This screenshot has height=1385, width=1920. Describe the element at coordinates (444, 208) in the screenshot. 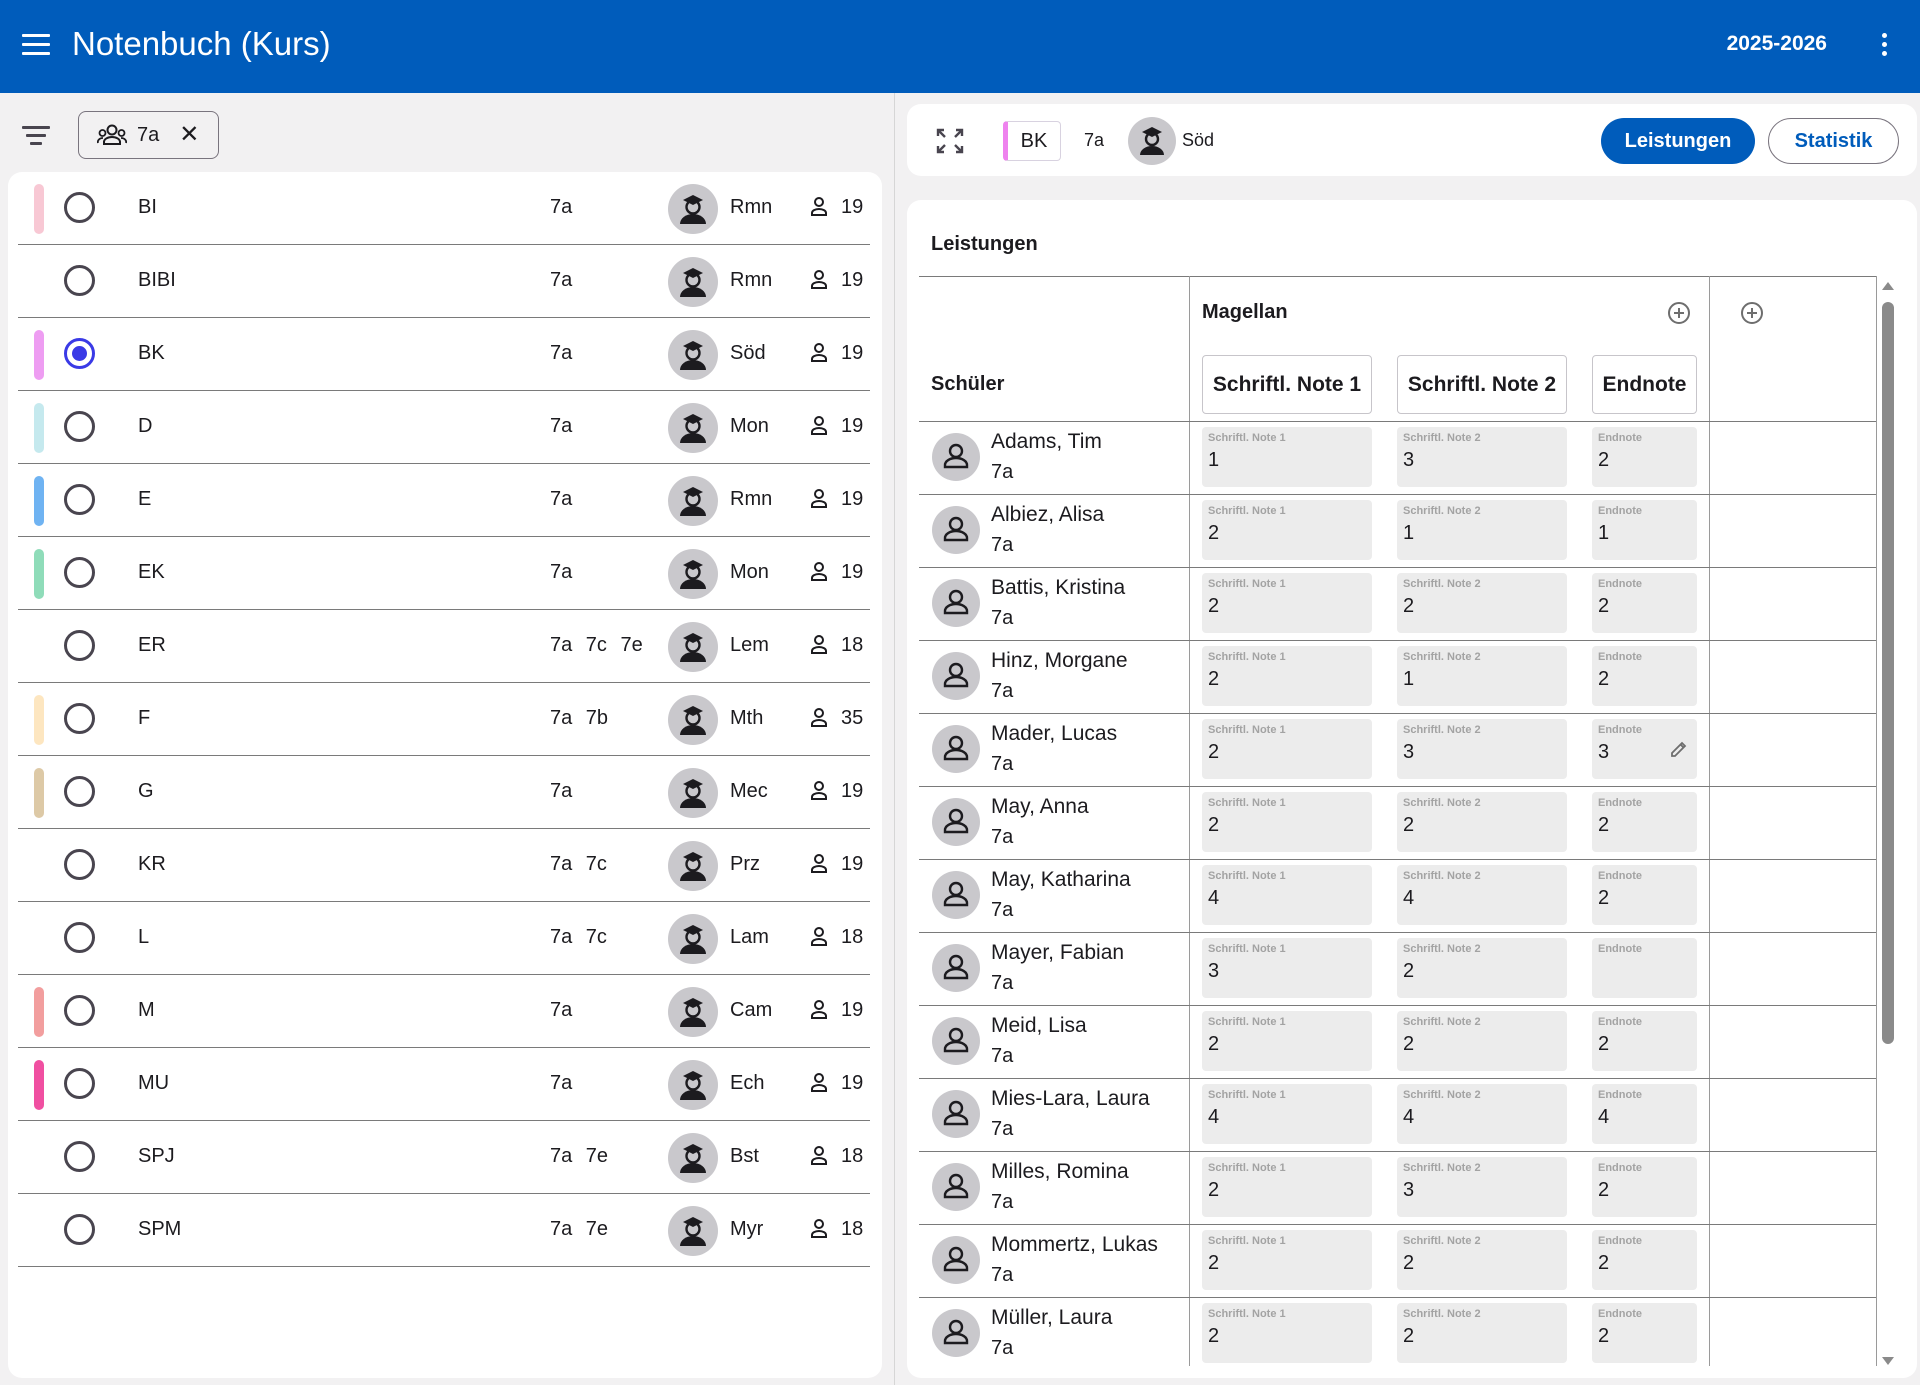

I see `course-list-item: BI 7a Rmn 19` at that location.